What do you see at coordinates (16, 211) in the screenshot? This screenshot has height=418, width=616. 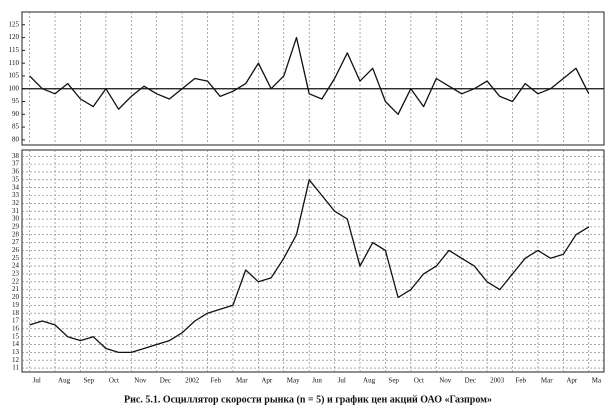 I see `y-tick-label: 31` at bounding box center [16, 211].